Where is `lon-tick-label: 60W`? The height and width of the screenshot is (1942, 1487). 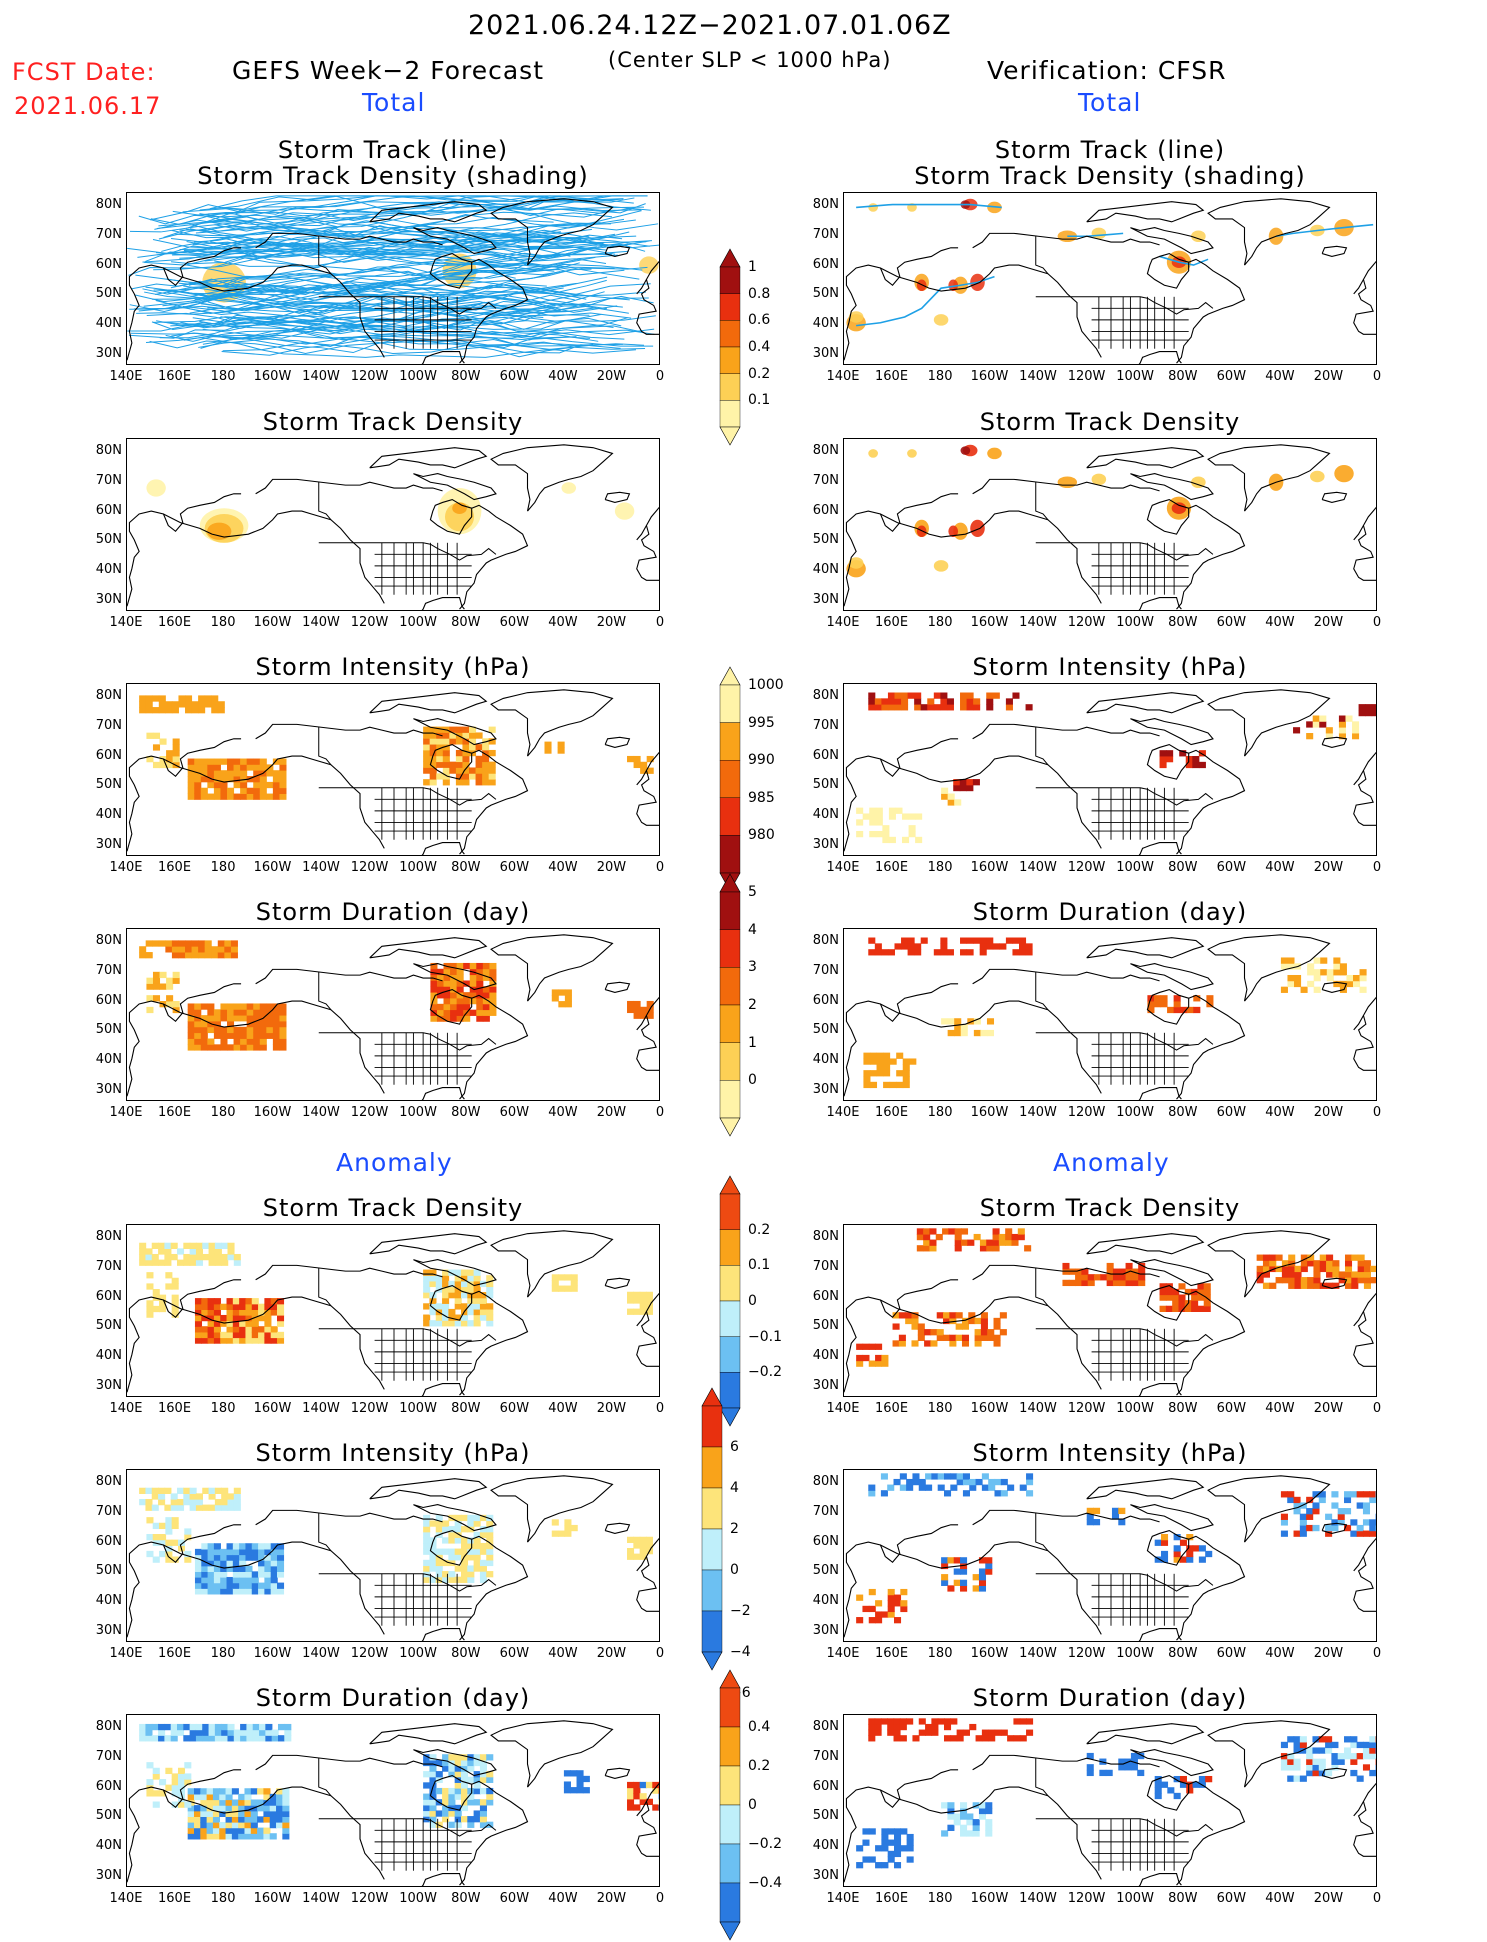 lon-tick-label: 60W is located at coordinates (514, 622).